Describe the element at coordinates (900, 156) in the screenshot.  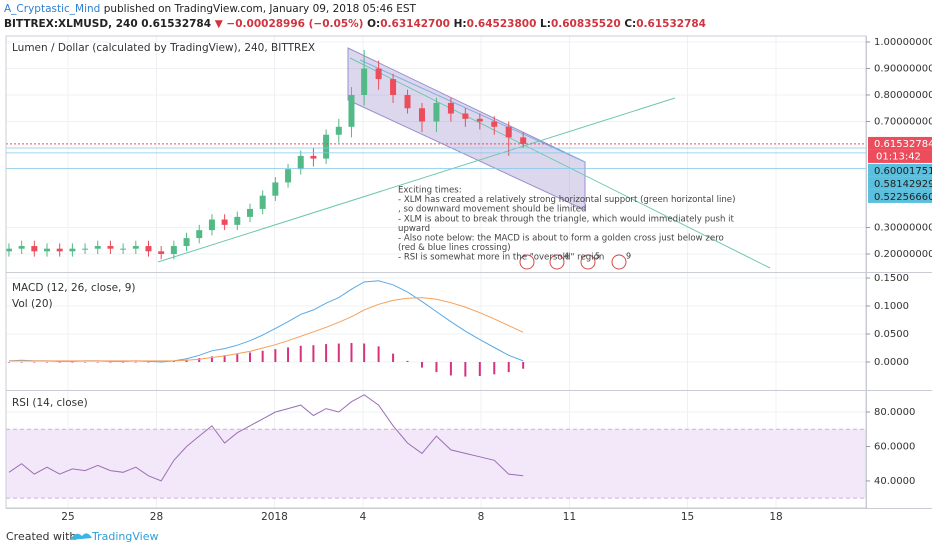
I see `timer-box` at that location.